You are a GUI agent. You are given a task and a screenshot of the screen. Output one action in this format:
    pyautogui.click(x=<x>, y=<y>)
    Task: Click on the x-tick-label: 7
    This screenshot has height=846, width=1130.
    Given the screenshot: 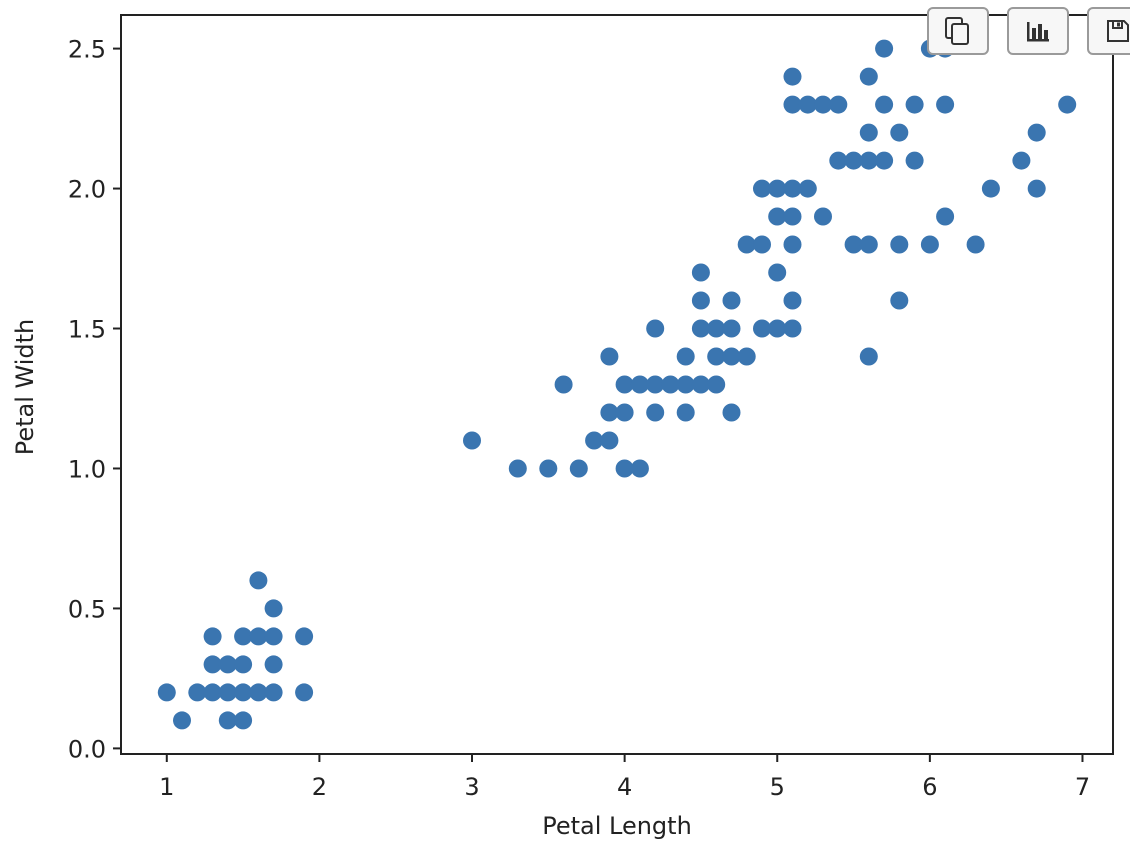 What is the action you would take?
    pyautogui.click(x=1082, y=787)
    